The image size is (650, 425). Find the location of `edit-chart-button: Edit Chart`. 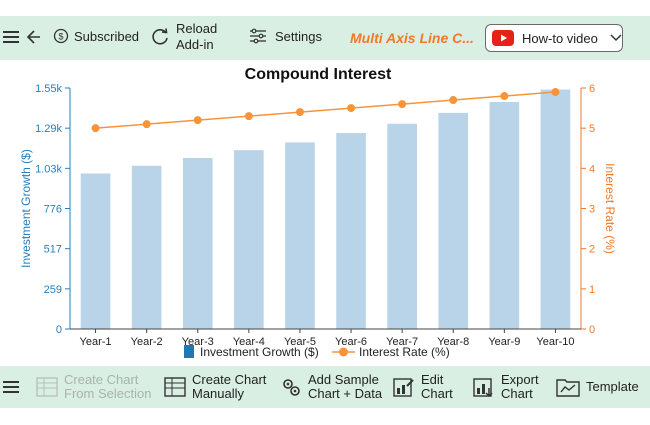

edit-chart-button: Edit Chart is located at coordinates (423, 387).